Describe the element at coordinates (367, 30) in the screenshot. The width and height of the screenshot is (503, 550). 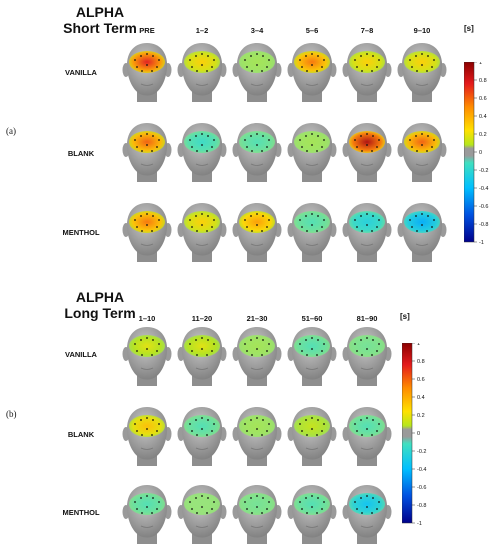
I see `panel-a-col-header: 7–8` at that location.